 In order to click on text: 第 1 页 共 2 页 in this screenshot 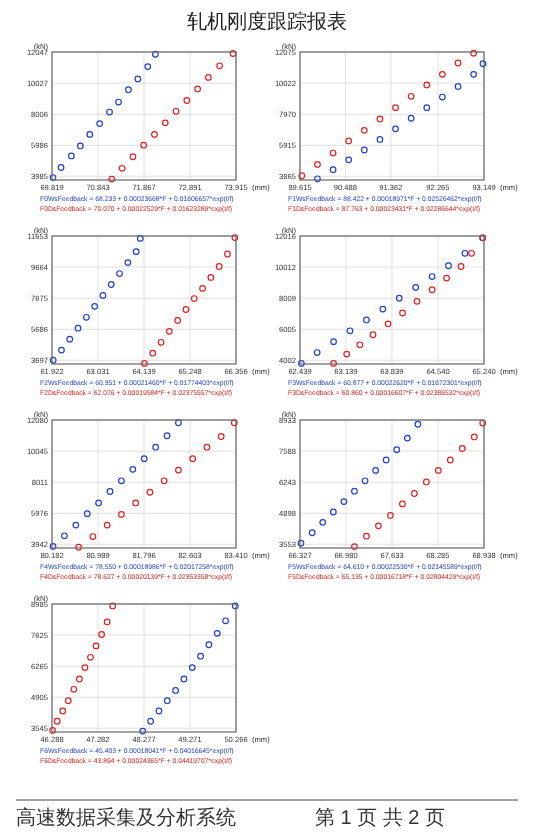, I will do `click(380, 818)`.